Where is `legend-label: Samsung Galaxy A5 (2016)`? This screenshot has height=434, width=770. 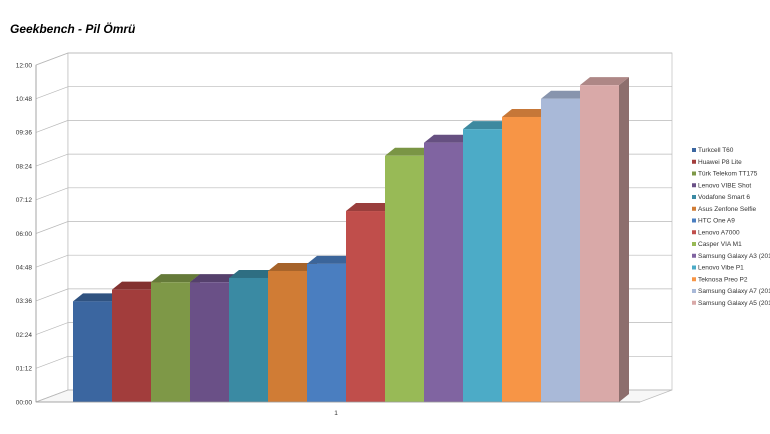 legend-label: Samsung Galaxy A5 (2016) is located at coordinates (734, 303).